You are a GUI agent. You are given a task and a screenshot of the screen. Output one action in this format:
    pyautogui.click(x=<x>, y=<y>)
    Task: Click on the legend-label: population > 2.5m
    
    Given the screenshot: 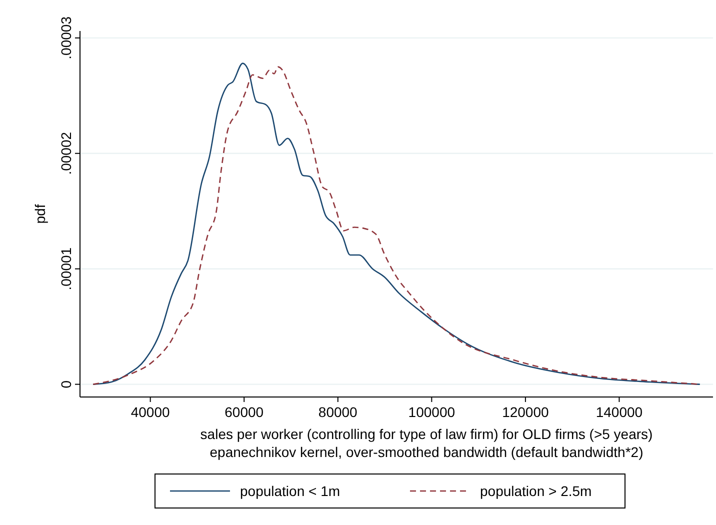 What is the action you would take?
    pyautogui.click(x=536, y=491)
    